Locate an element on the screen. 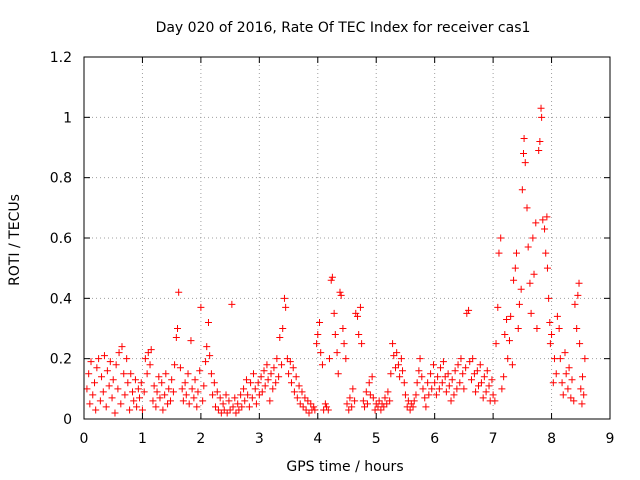 The height and width of the screenshot is (480, 640). y-tick-label: 0.2 is located at coordinates (61, 360).